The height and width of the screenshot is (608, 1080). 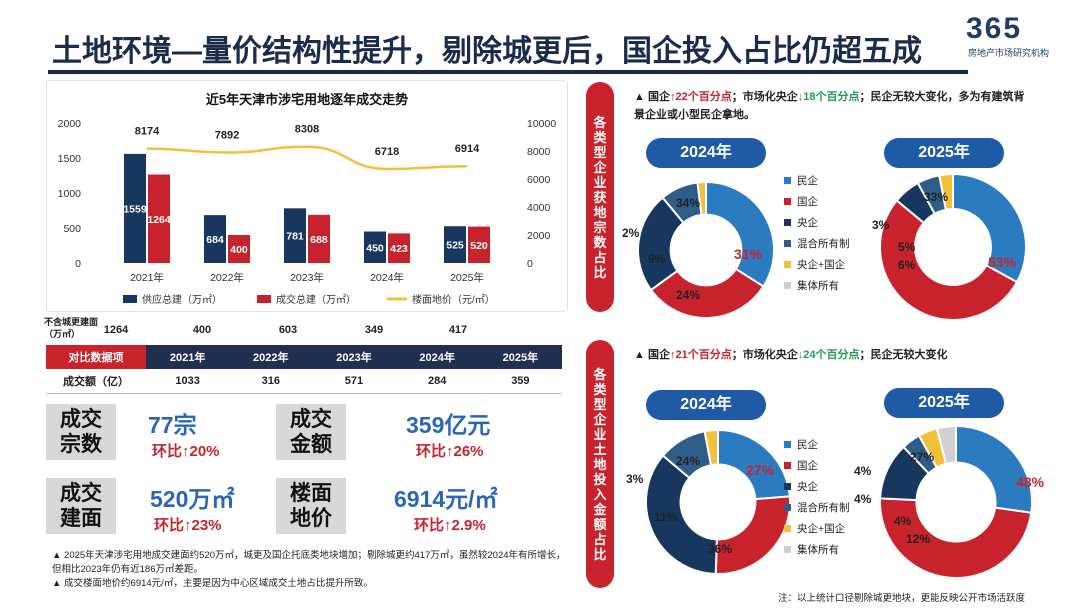 What do you see at coordinates (458, 330) in the screenshot?
I see `excl-value: 417` at bounding box center [458, 330].